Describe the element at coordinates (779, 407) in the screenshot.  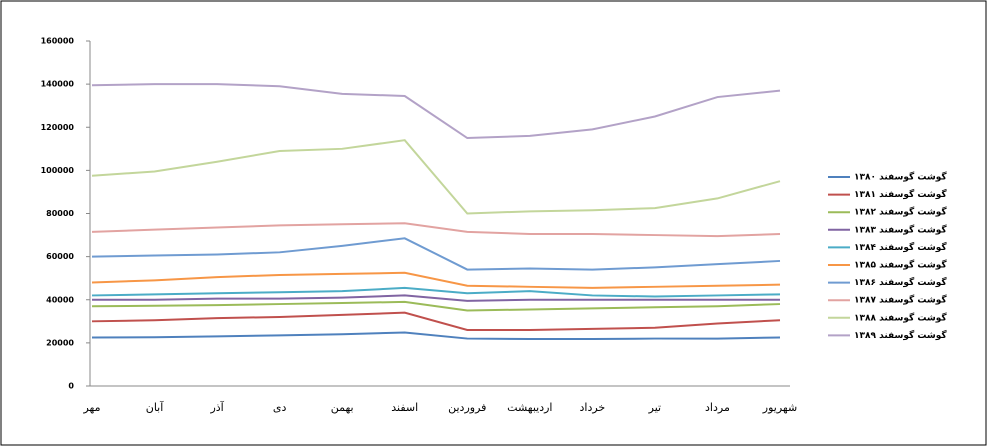
I see `x-tick-label: شهریور` at that location.